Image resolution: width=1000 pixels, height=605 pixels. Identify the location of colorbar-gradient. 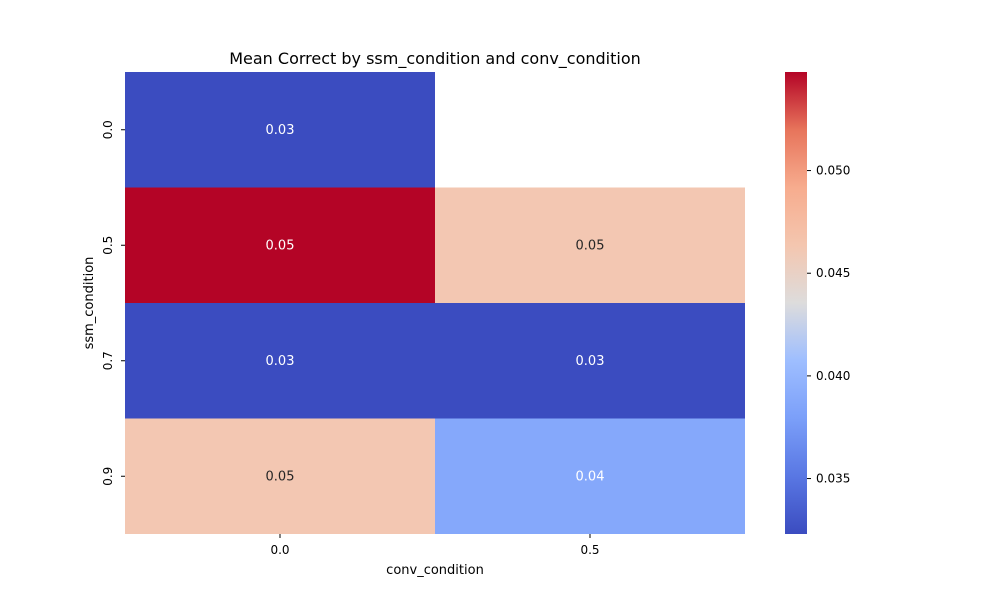
(796, 303).